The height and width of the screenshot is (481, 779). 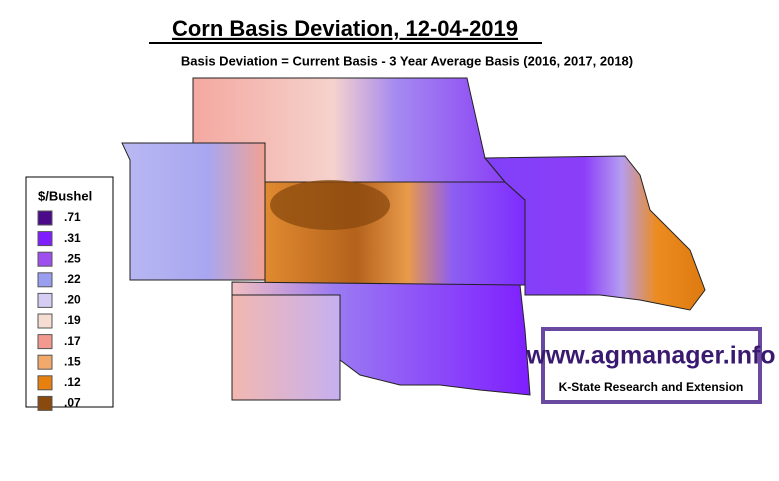 What do you see at coordinates (72, 258) in the screenshot?
I see `legend-label: .25` at bounding box center [72, 258].